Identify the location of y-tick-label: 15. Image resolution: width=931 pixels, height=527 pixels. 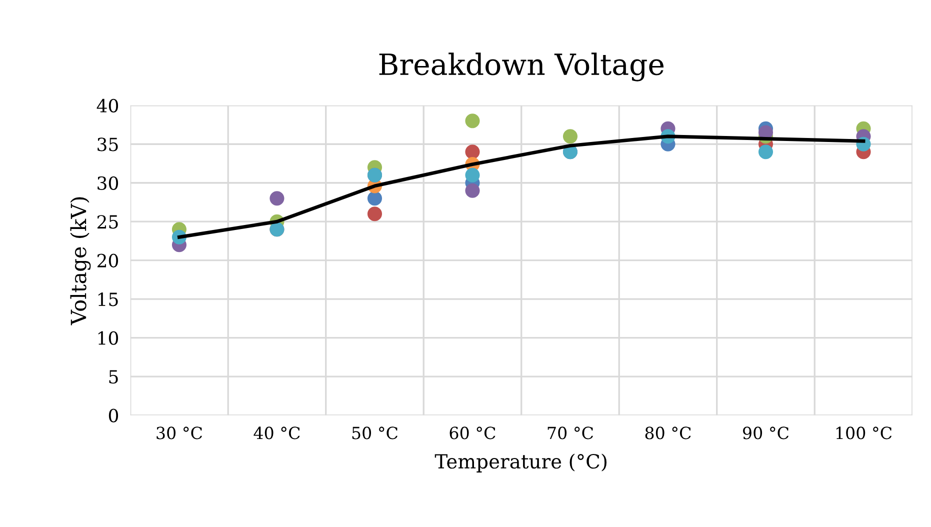
(108, 299).